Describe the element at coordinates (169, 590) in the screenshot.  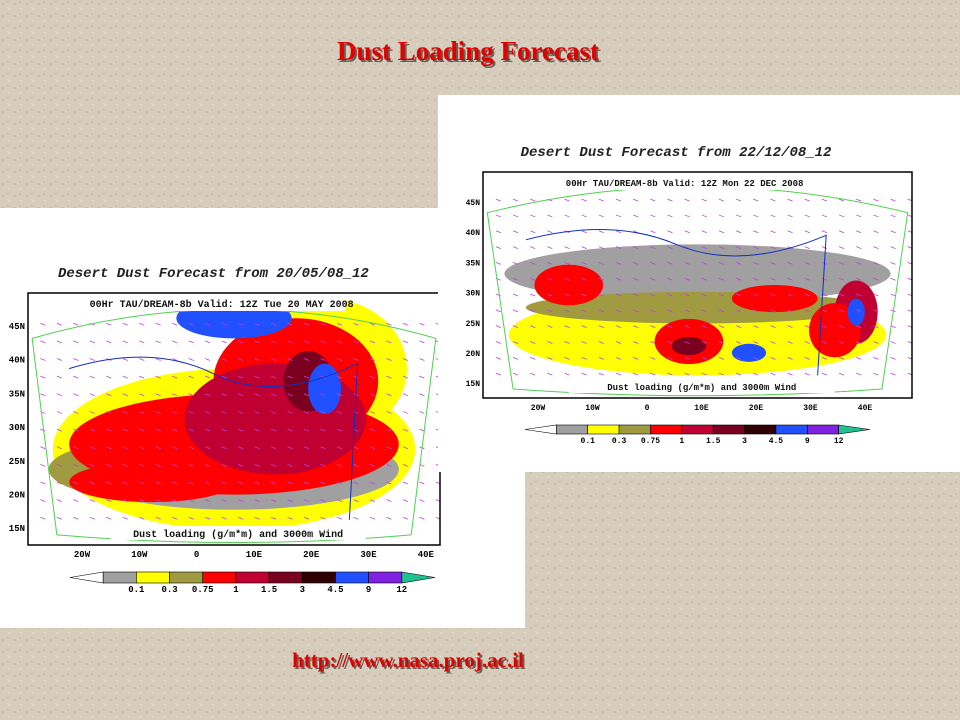
I see `colorbar-label: 0.3` at that location.